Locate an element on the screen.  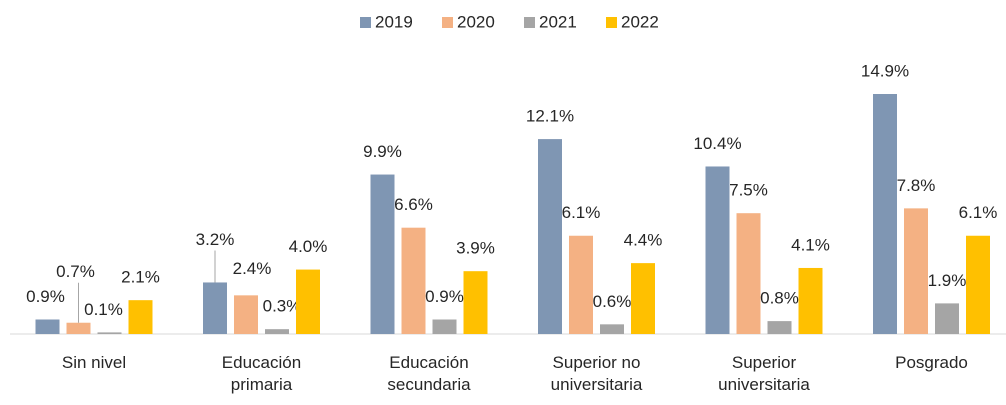
data-label: 1.9% is located at coordinates (947, 280).